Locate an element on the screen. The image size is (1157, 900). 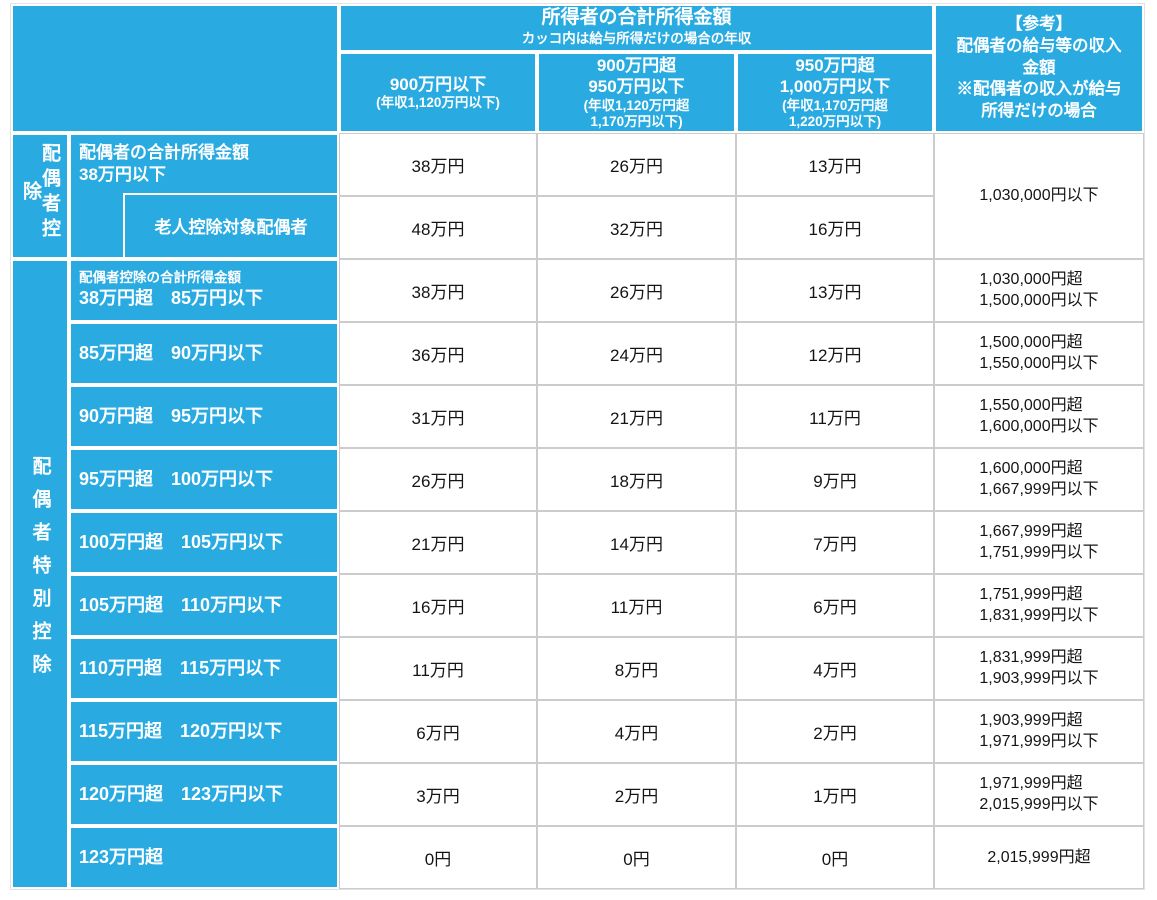
row-label-range: 38万円以下 is located at coordinates (122, 174).